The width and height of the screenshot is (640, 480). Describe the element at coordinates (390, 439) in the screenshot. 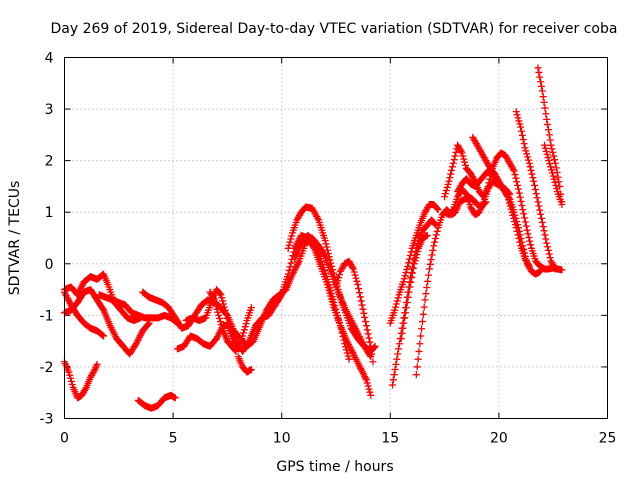

I see `x-tick-label: 15` at that location.